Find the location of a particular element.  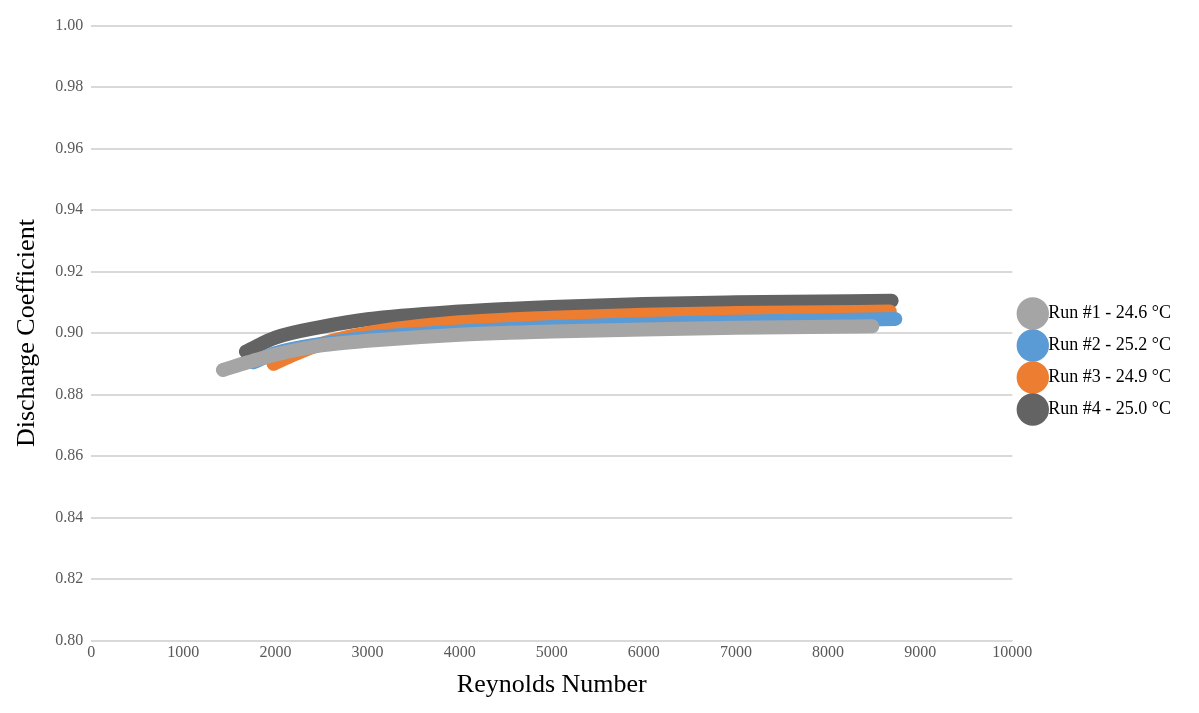

x-tick-label: 2000 is located at coordinates (275, 652).